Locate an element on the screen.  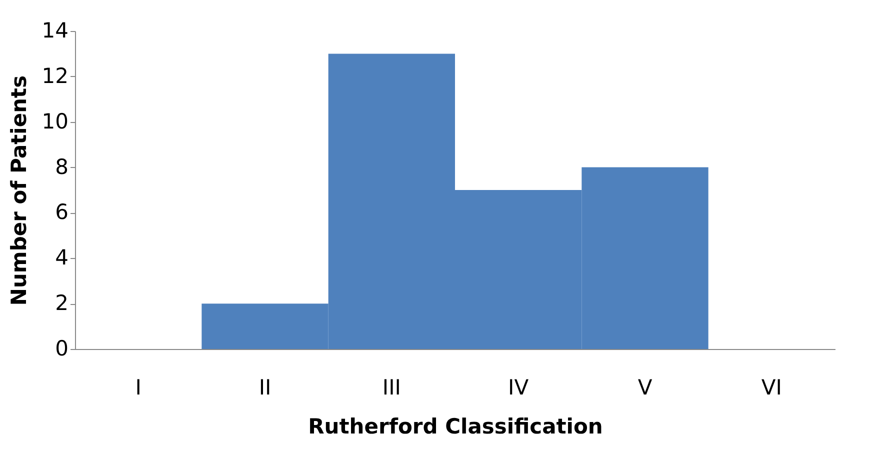
x-tick-label: VI is located at coordinates (771, 388).